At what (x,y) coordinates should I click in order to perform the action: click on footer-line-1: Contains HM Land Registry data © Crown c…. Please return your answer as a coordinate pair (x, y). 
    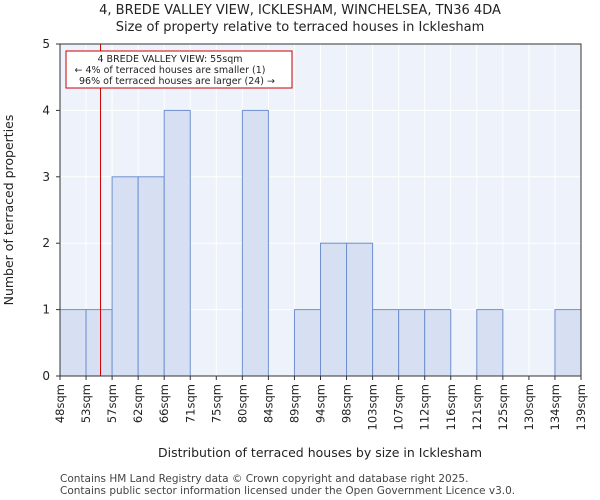
    Looking at the image, I should click on (264, 479).